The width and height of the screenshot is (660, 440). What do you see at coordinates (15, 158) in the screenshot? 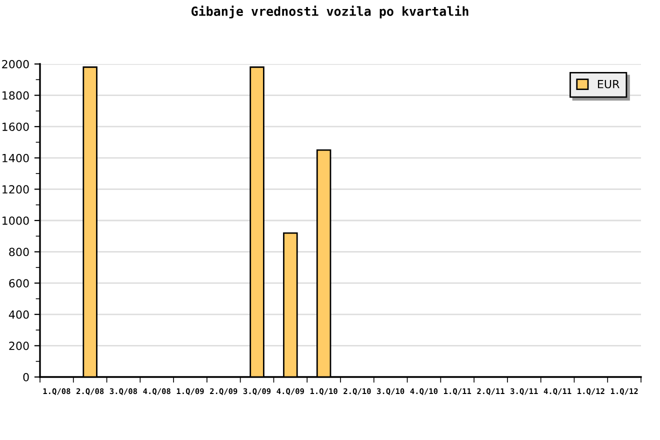
I see `y-tick-label: 1400` at bounding box center [15, 158].